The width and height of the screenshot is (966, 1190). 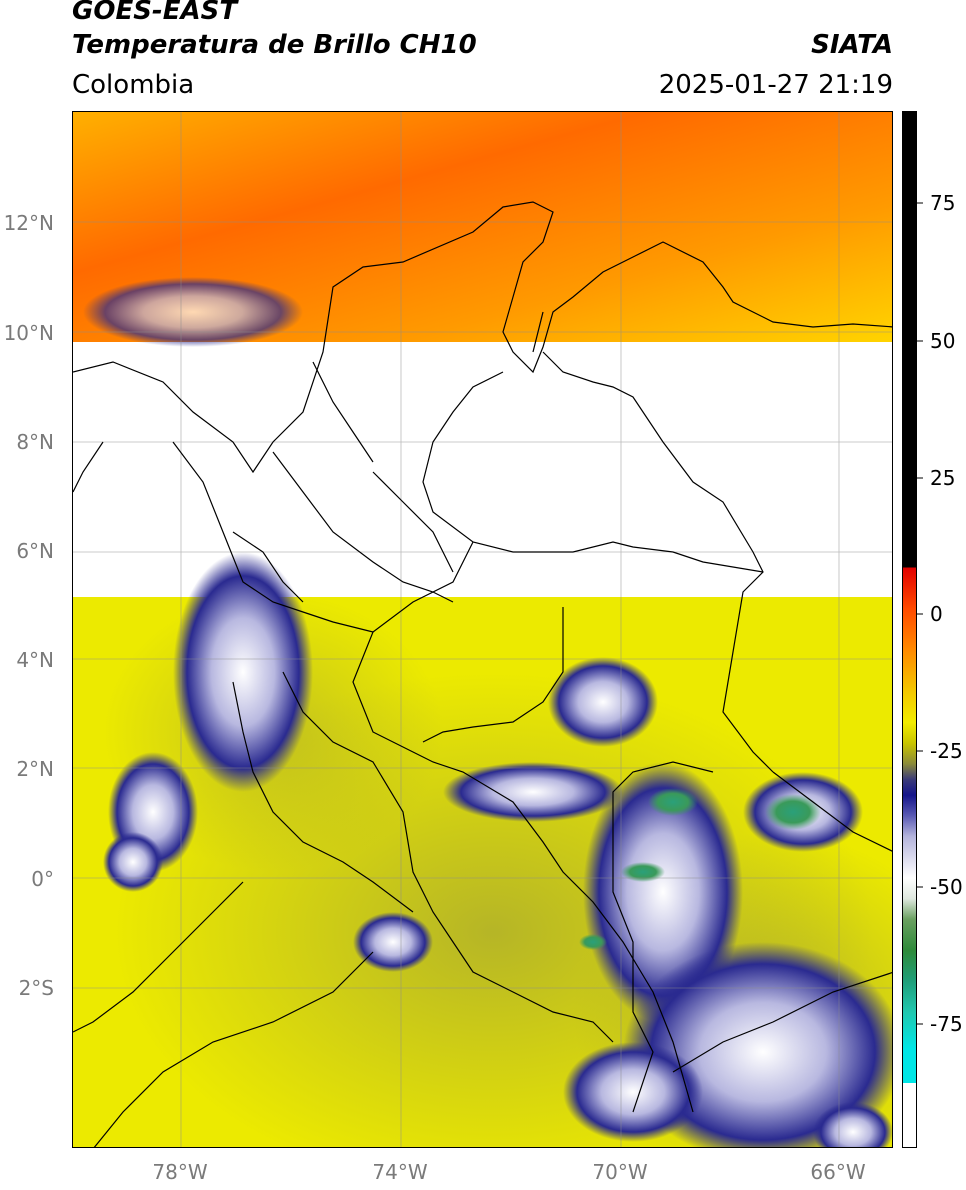 I want to click on lat-label: 2°S, so click(x=36, y=988).